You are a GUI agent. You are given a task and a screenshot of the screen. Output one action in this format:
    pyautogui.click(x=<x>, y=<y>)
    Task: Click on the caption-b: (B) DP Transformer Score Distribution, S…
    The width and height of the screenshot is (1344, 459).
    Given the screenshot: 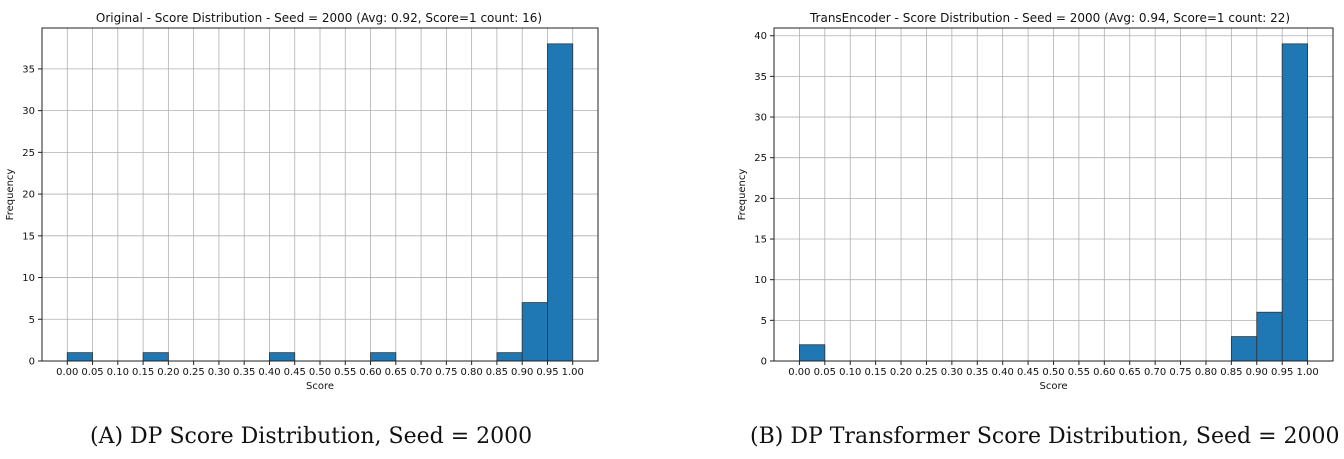 What is the action you would take?
    pyautogui.click(x=1045, y=436)
    